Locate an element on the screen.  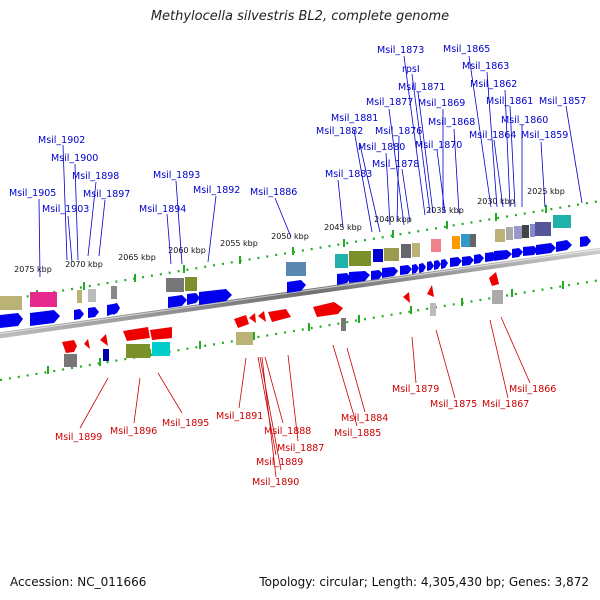
genome-backbone-highlight is located at coordinates (300, 291).